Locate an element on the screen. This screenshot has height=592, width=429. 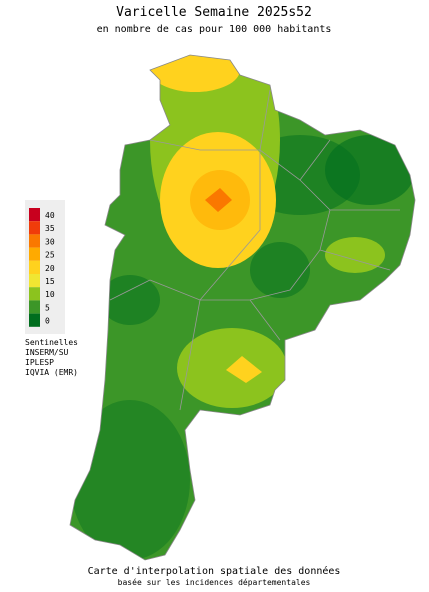
legend-label: 25 is located at coordinates (50, 255).